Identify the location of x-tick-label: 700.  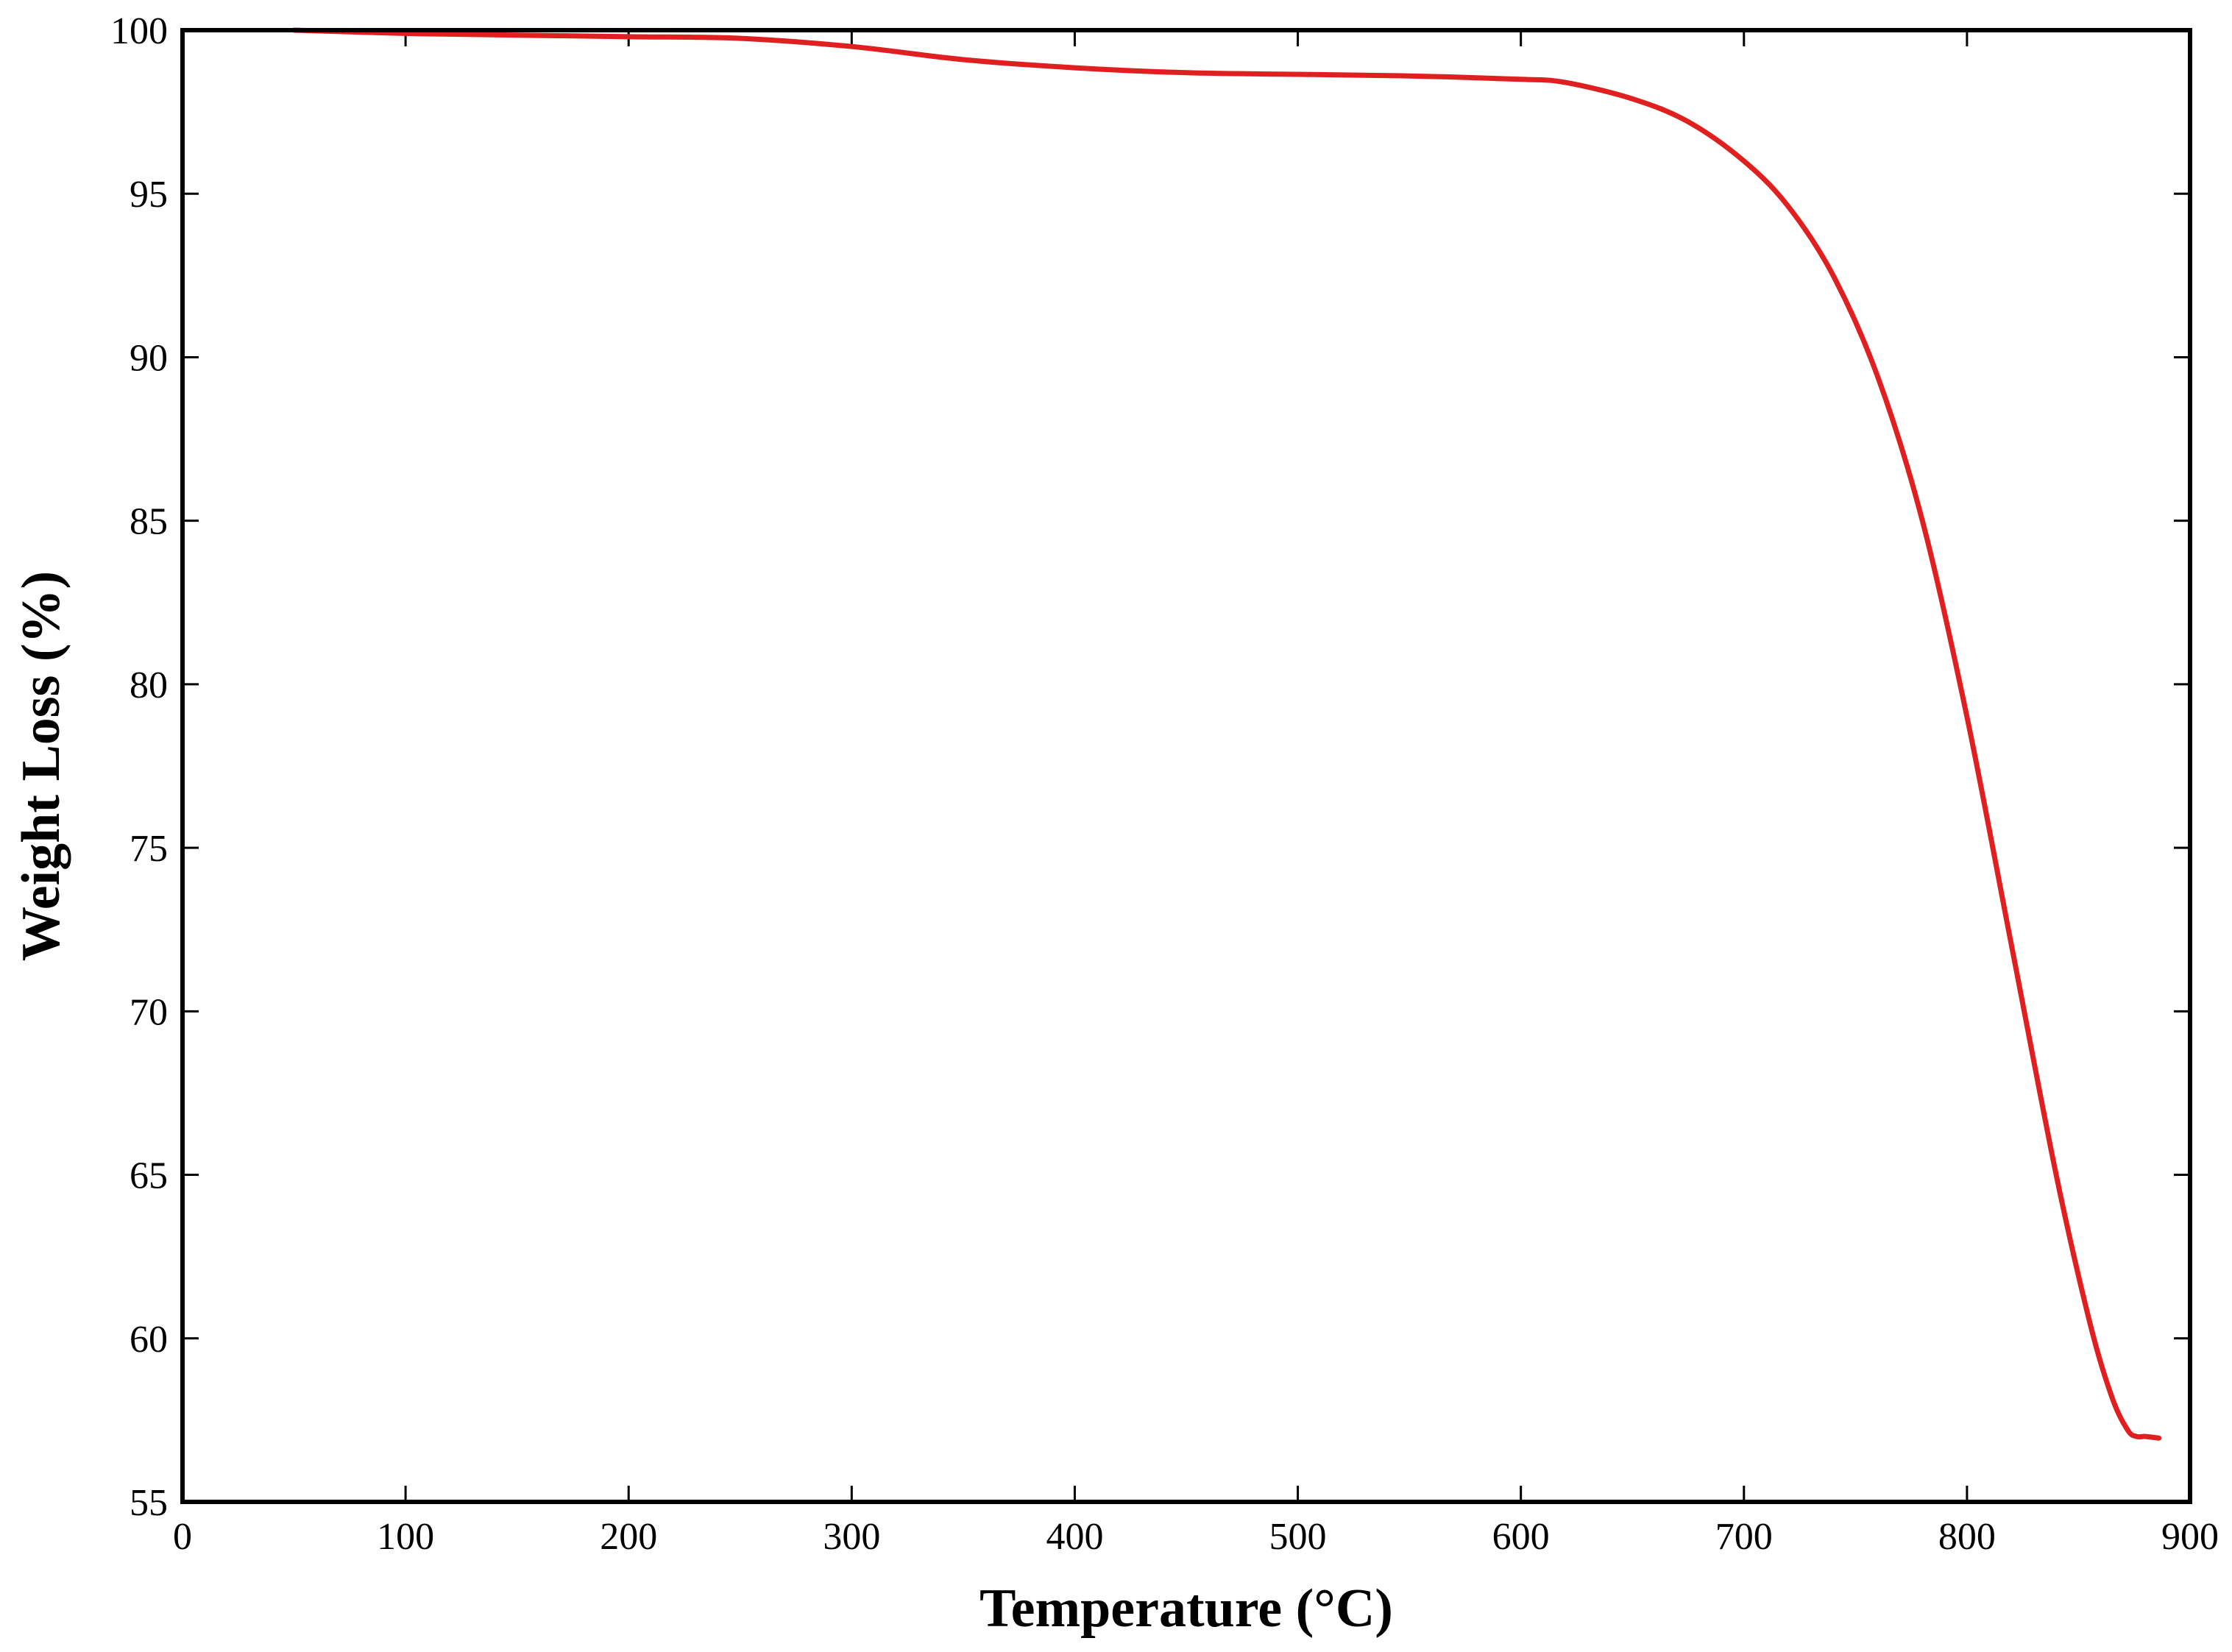
(1744, 1537).